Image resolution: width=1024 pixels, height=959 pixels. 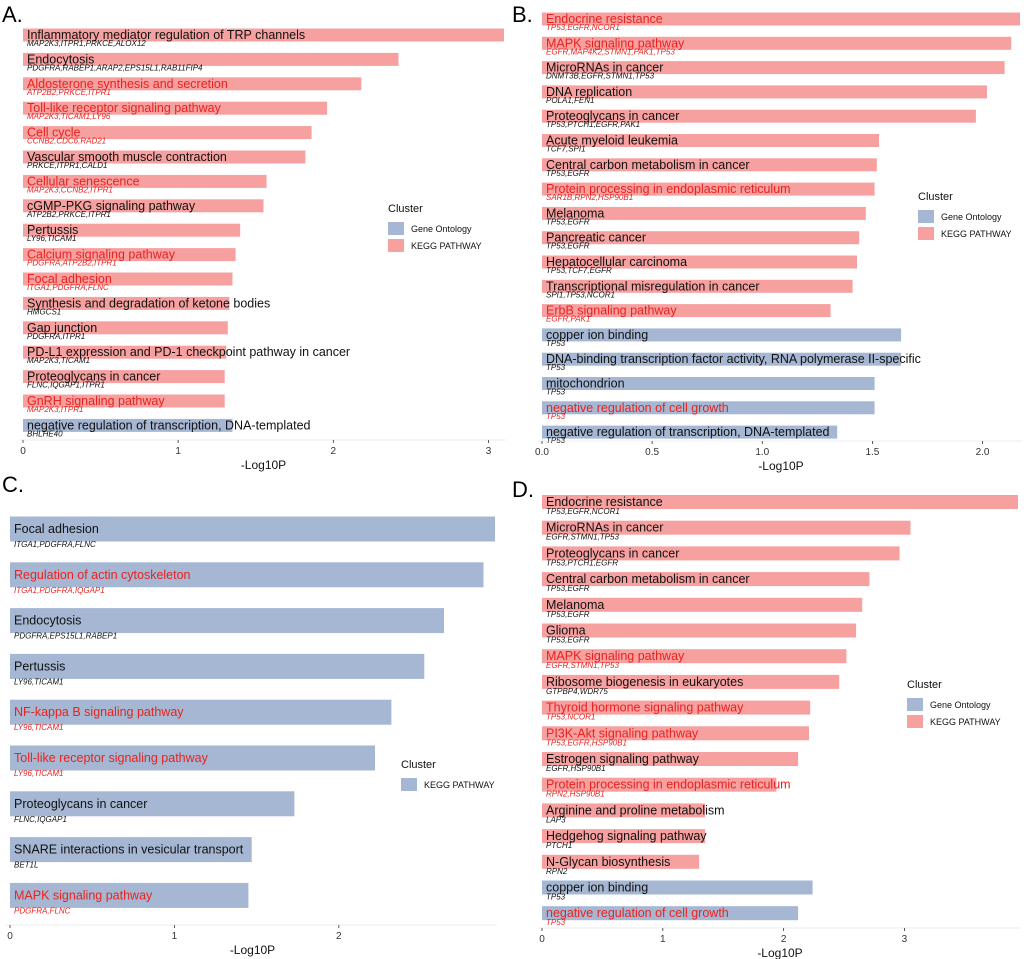 I want to click on gene-list: EGFR,HSP90B1, so click(x=576, y=768).